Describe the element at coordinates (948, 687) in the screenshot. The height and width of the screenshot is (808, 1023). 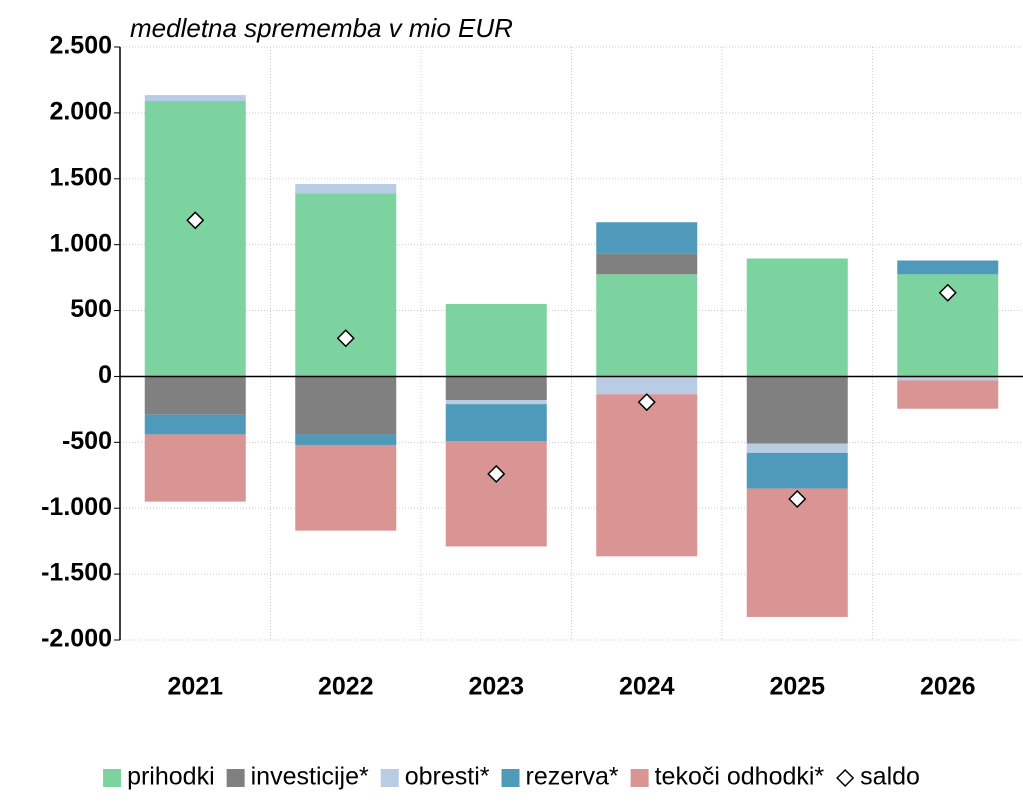
I see `x-tick-label: 2026` at that location.